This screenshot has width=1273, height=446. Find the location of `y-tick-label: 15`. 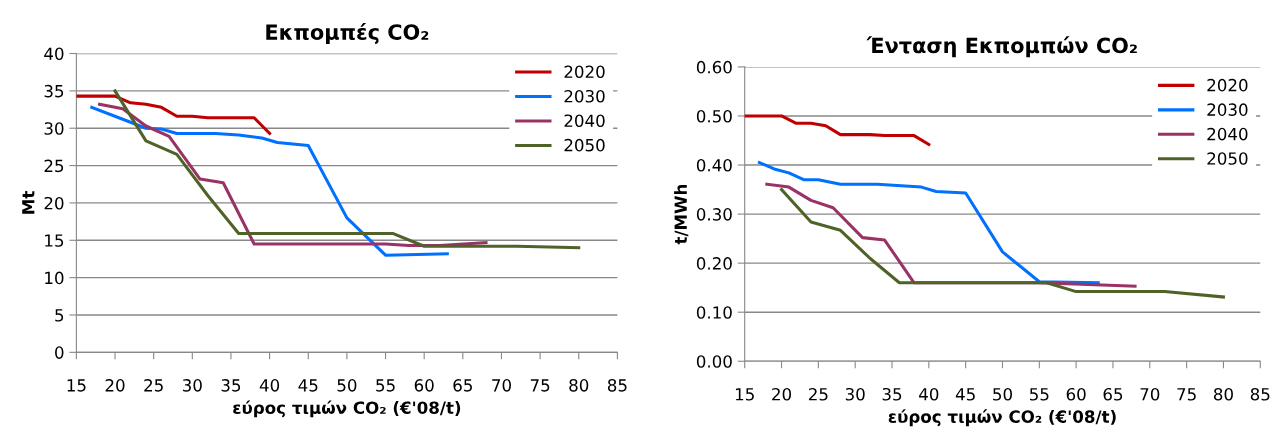

y-tick-label: 15 is located at coordinates (54, 240).